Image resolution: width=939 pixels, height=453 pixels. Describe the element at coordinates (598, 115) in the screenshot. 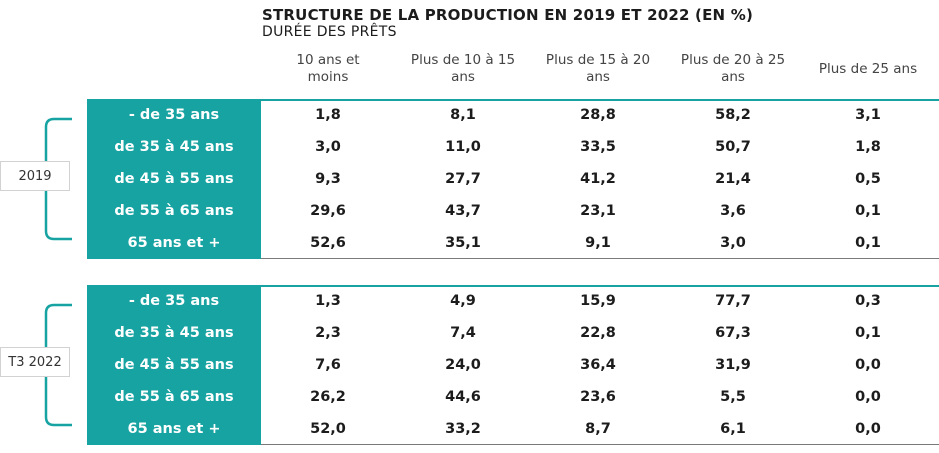

I see `table-cell: 28,8` at that location.